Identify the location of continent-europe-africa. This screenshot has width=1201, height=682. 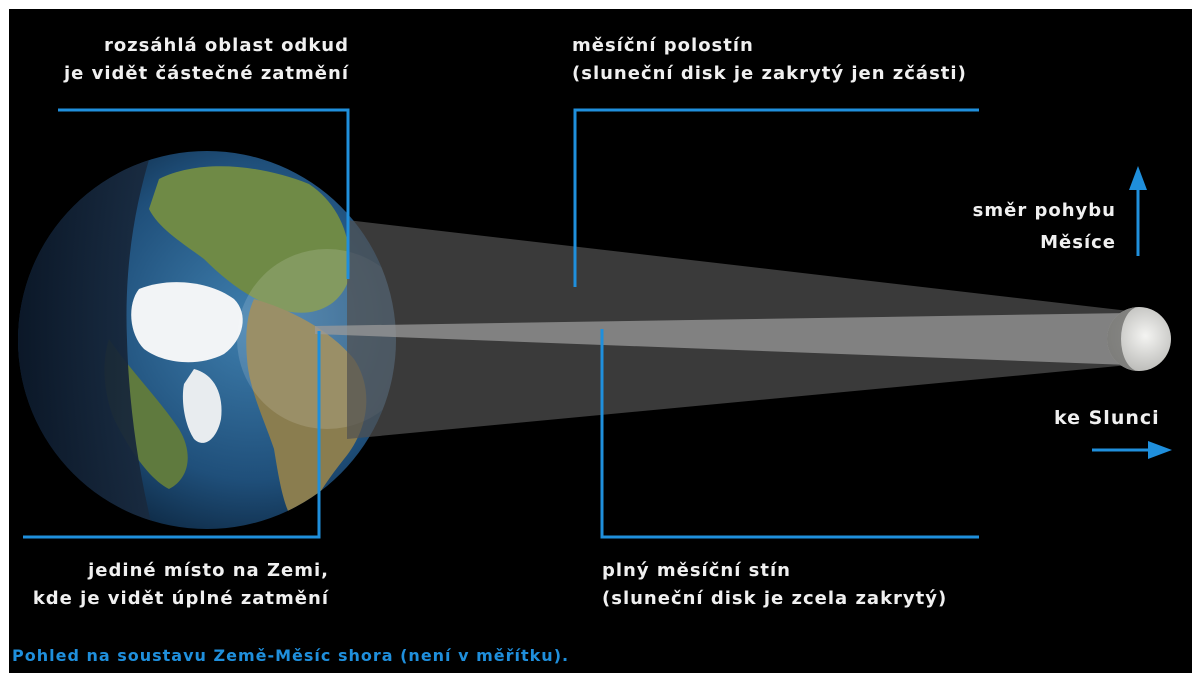
(306, 414).